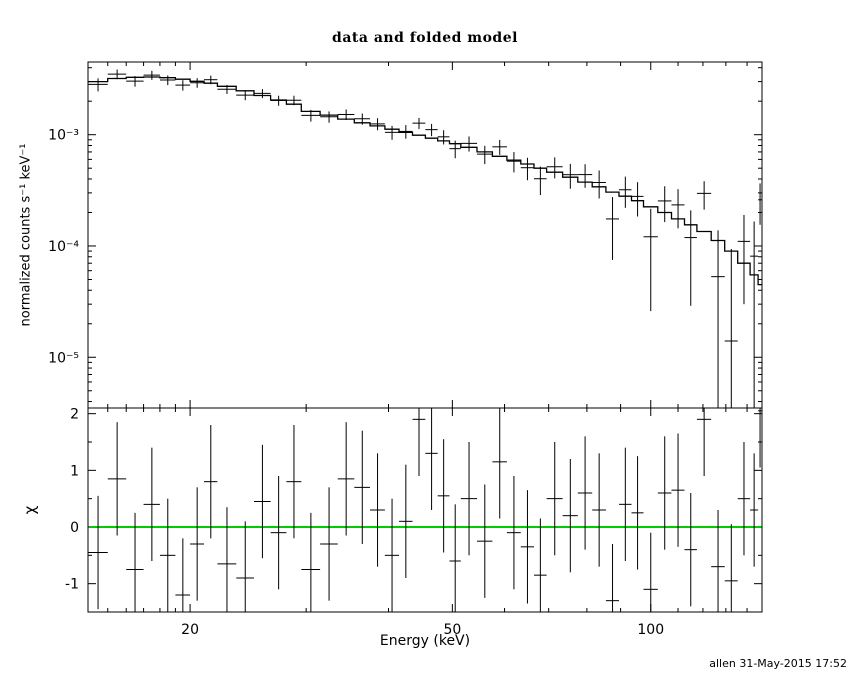  Describe the element at coordinates (26, 235) in the screenshot. I see `y-axis-label-main: normalized counts s⁻¹ keV⁻¹` at that location.